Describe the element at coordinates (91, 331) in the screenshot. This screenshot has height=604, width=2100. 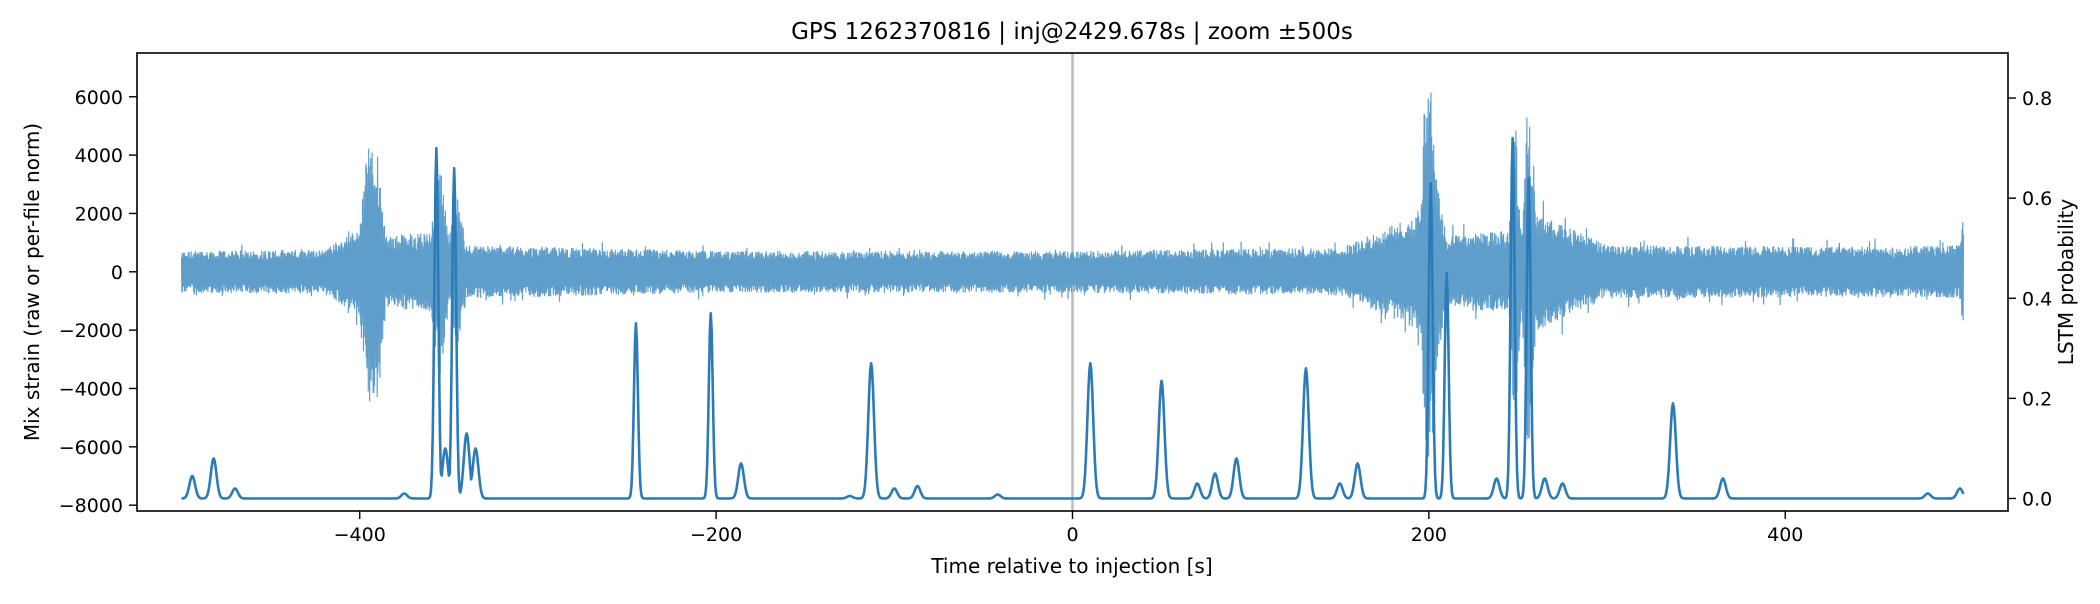
I see `left-y-tick-label: −2000` at that location.